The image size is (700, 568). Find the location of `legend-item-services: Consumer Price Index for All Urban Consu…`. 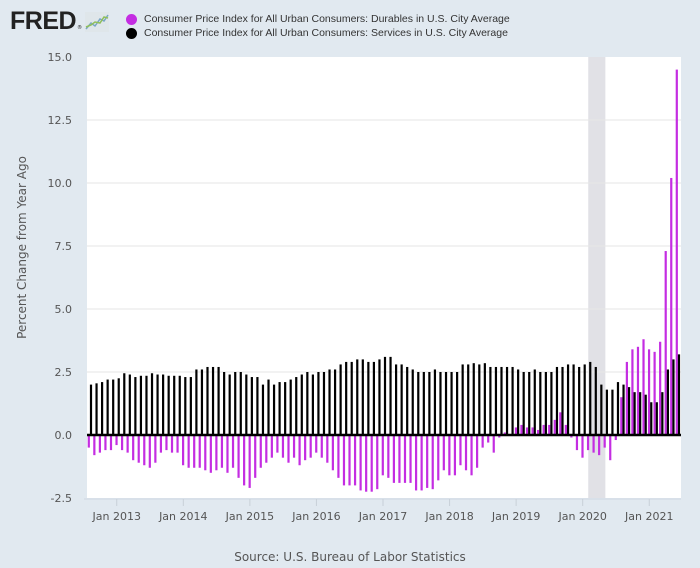

legend-item-services: Consumer Price Index for All Urban Consu… is located at coordinates (318, 33).